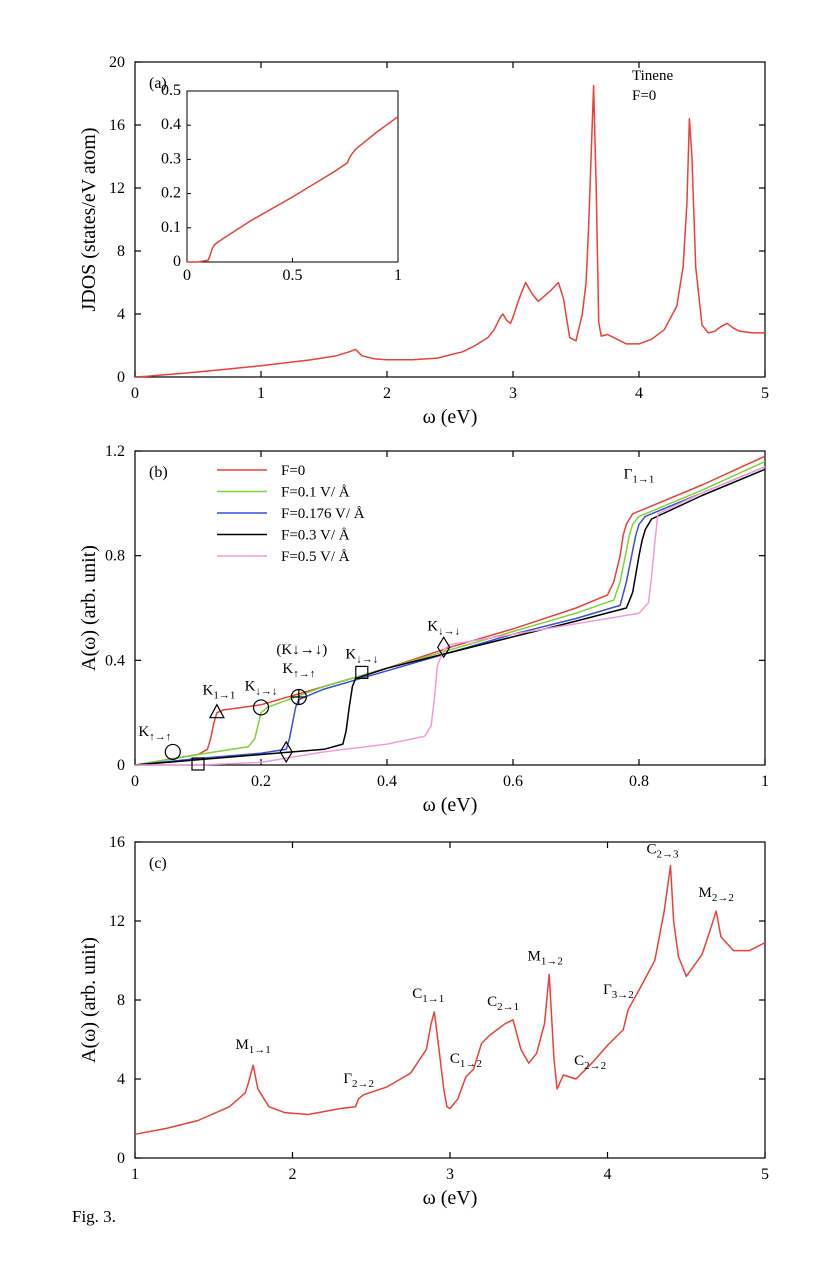 The image size is (823, 1280). I want to click on panel-label: (b), so click(158, 472).